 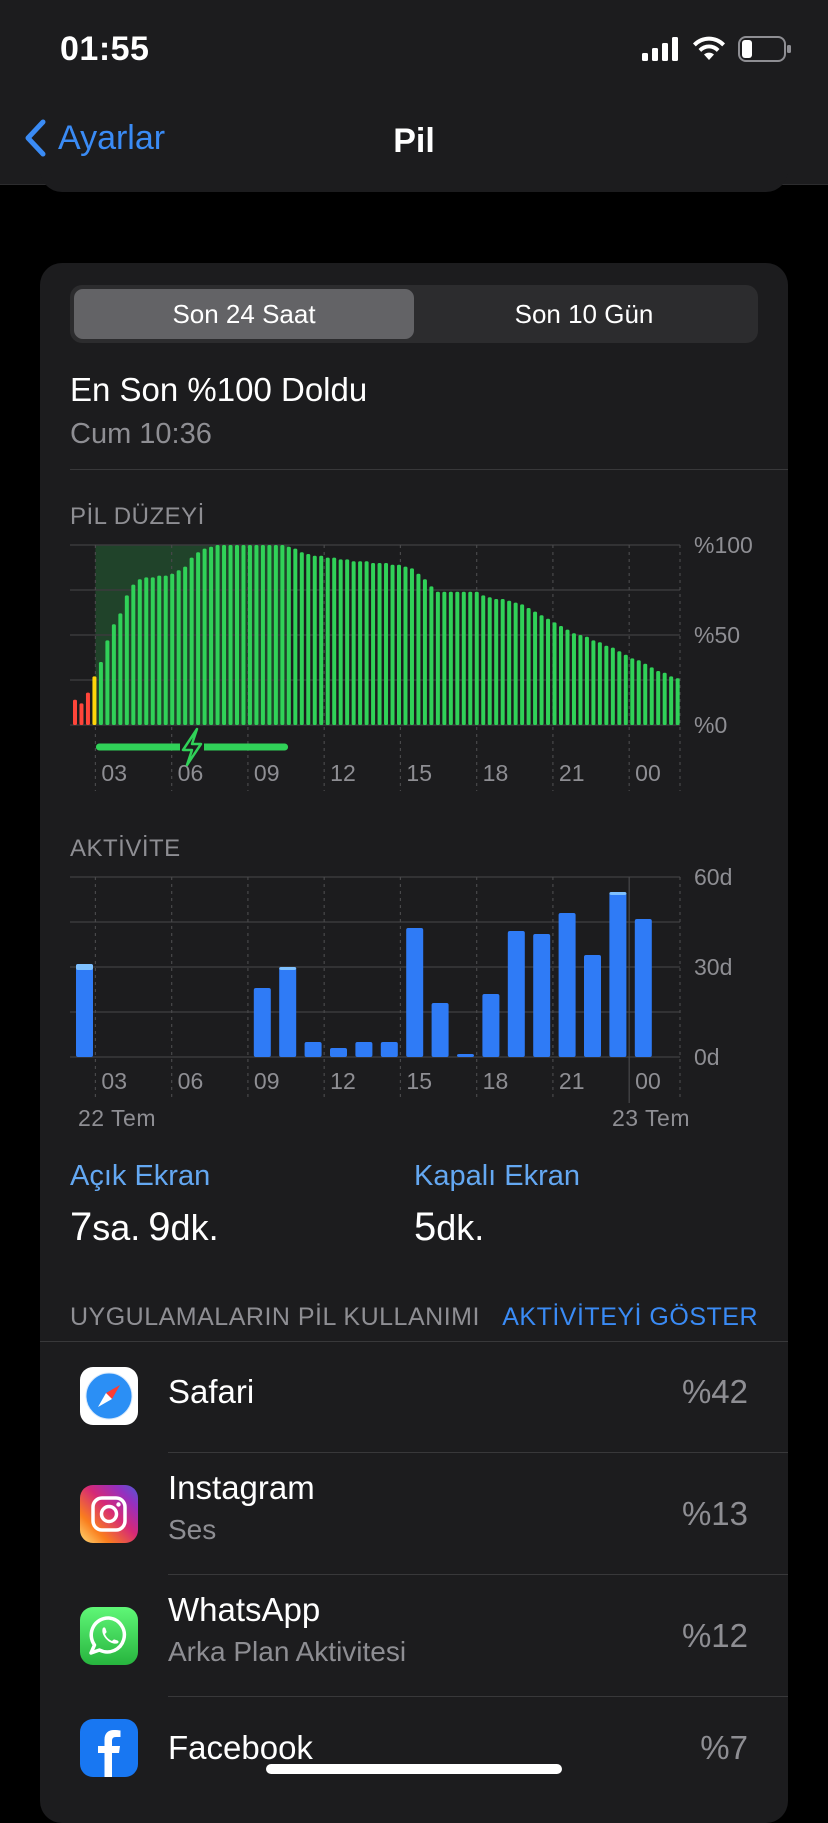 I want to click on app-name: Instagram, so click(x=241, y=1487).